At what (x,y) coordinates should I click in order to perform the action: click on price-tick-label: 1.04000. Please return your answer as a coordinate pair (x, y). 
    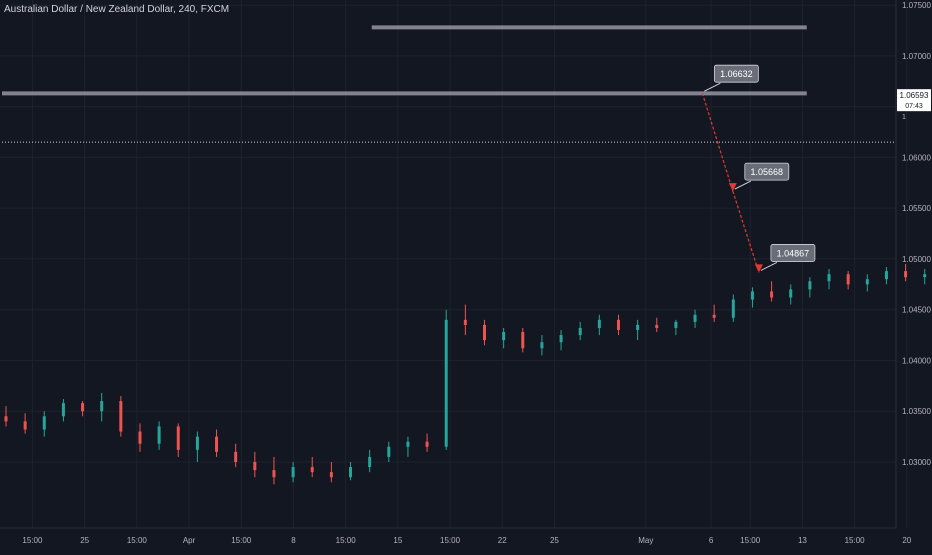
    Looking at the image, I should click on (916, 360).